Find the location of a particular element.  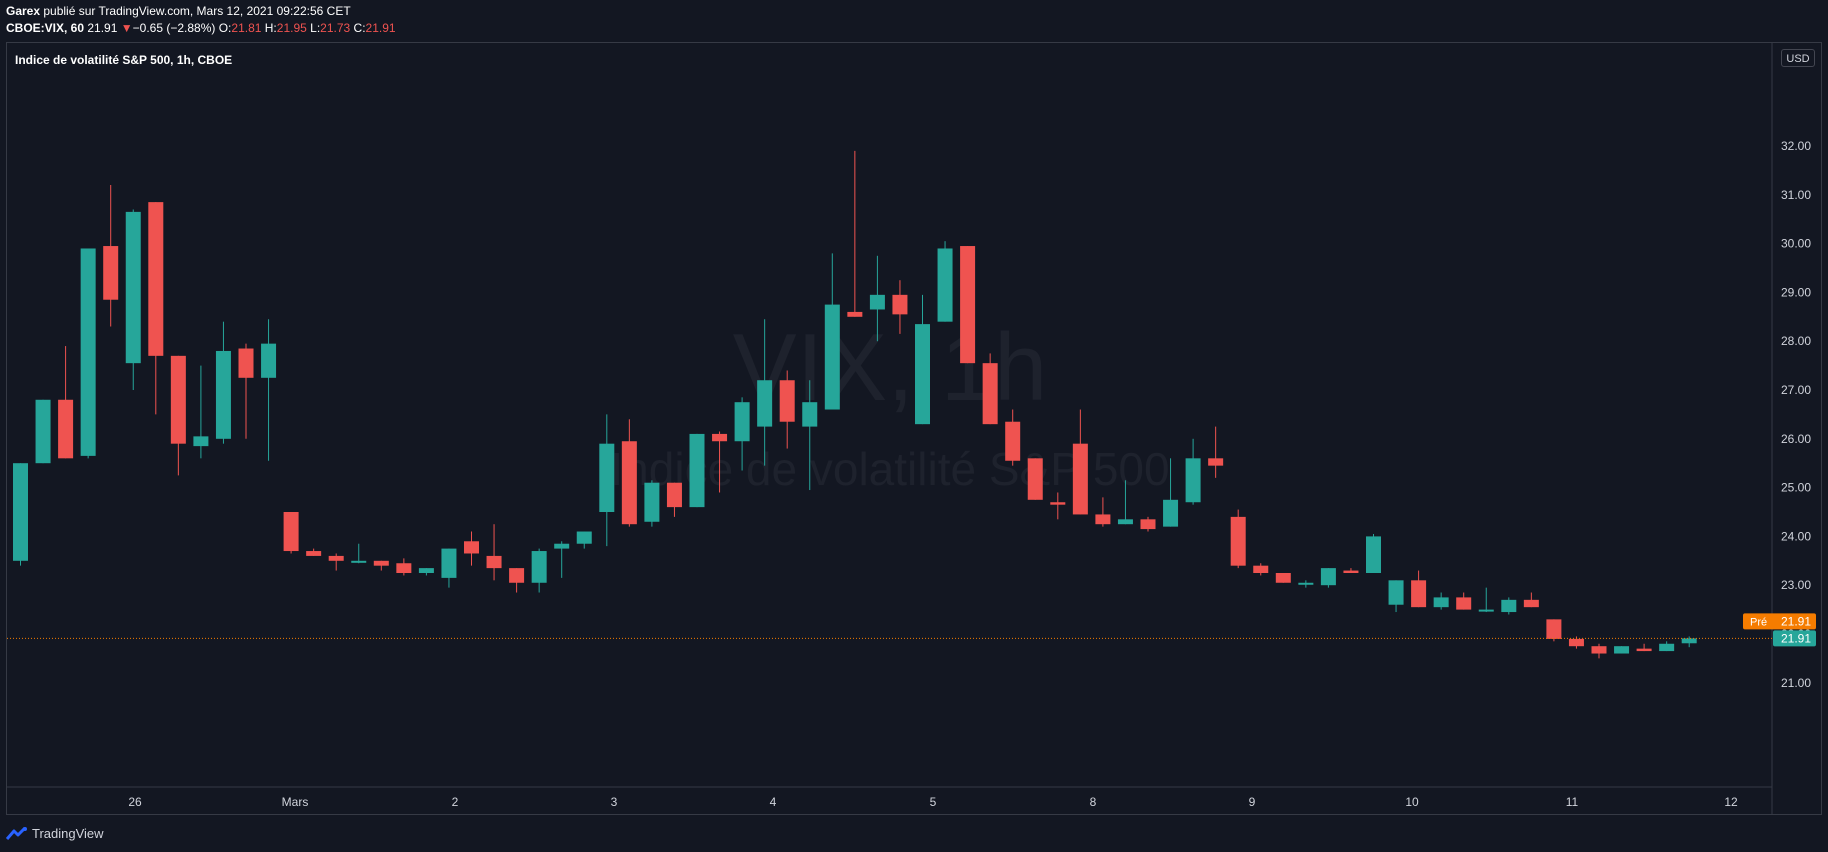

price-tick-label: 21.00 is located at coordinates (1796, 683).